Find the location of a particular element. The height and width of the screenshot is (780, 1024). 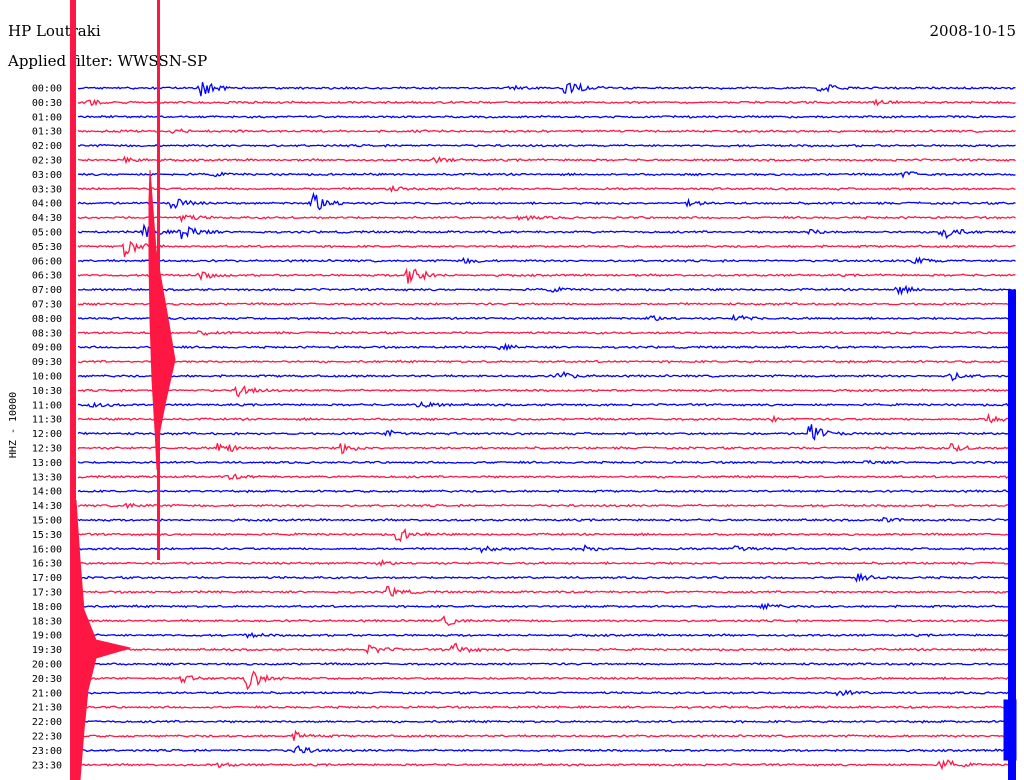

time-label: 17:00 is located at coordinates (47, 578).